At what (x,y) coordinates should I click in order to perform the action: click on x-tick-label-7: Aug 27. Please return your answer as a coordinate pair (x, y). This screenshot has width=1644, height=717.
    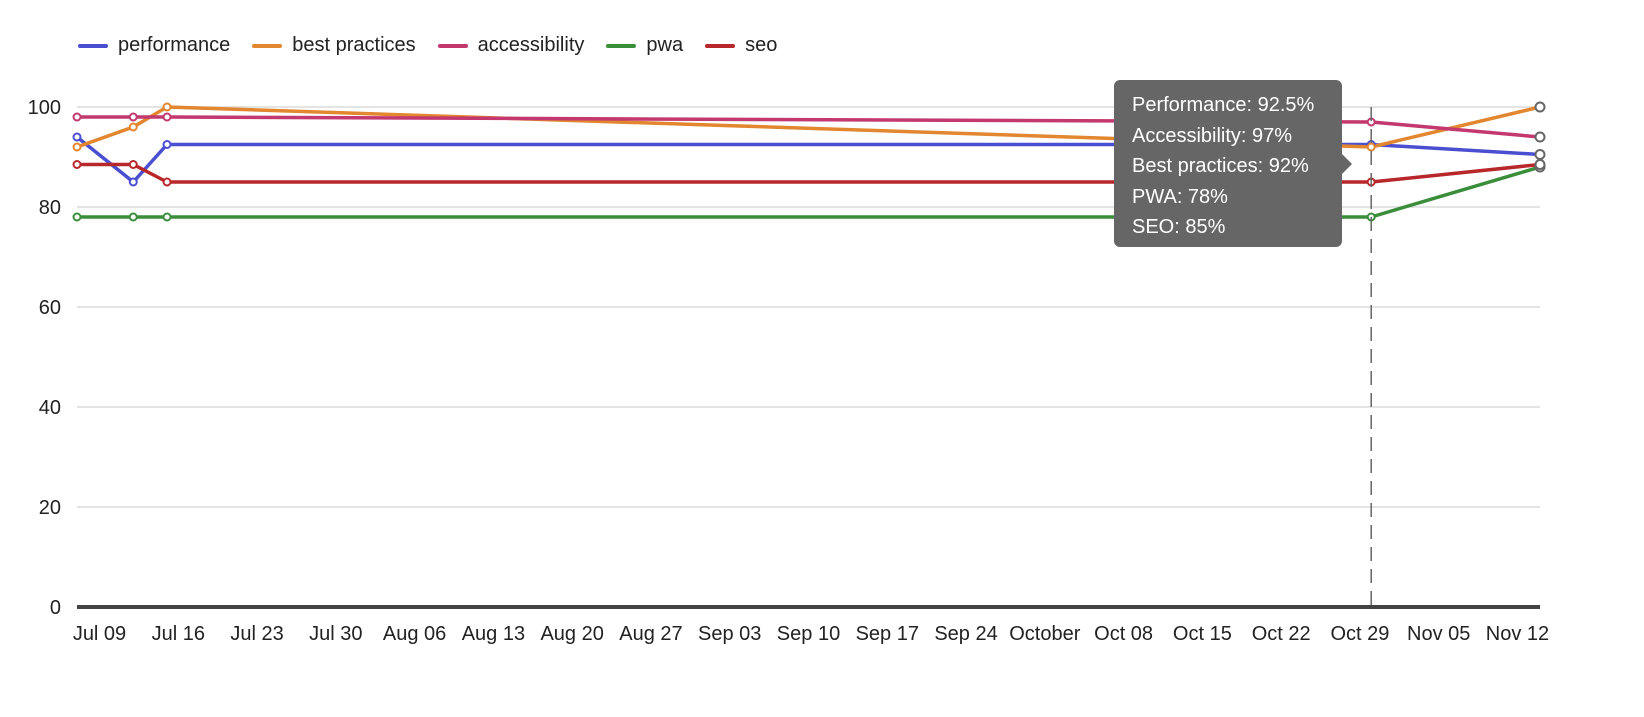
    Looking at the image, I should click on (650, 634).